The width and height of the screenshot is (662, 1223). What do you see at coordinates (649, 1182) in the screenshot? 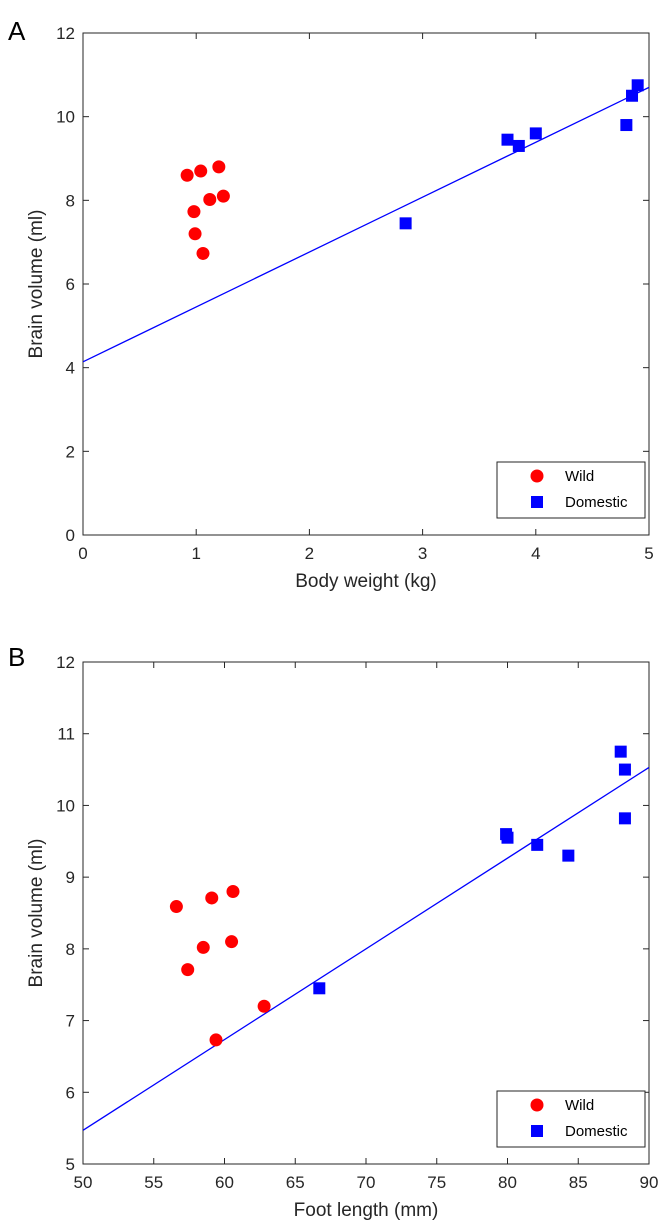
I see `x-tick-label: 90` at bounding box center [649, 1182].